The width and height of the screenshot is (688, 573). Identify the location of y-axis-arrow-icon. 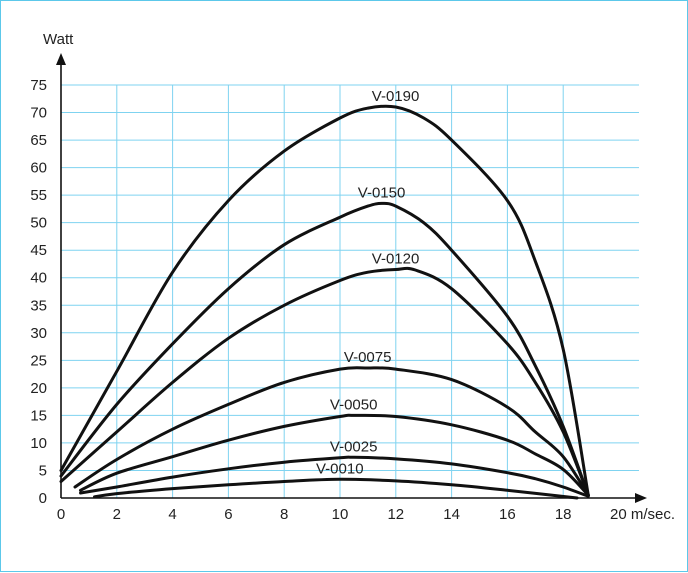
(61, 59).